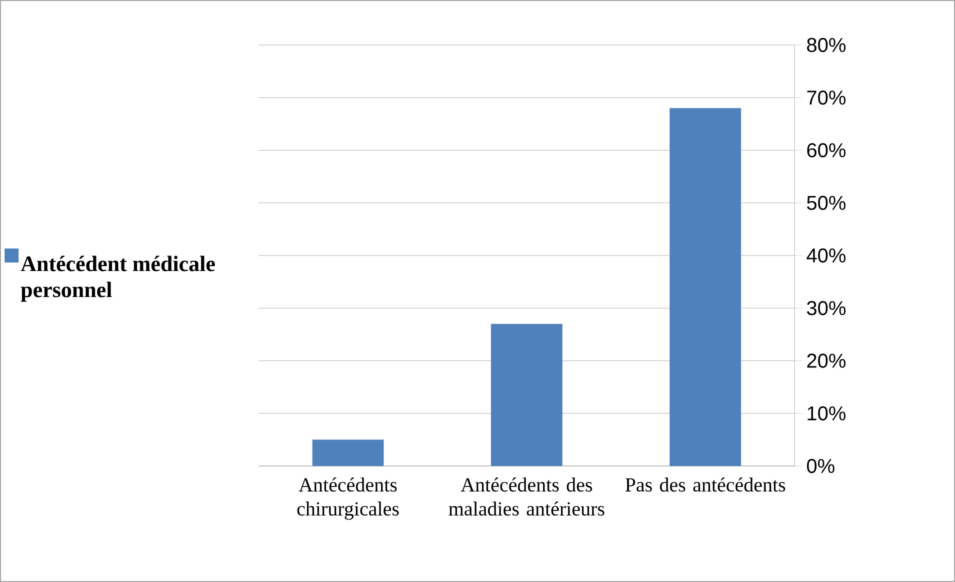  I want to click on legend-label: Antécédent médicale personnel, so click(117, 279).